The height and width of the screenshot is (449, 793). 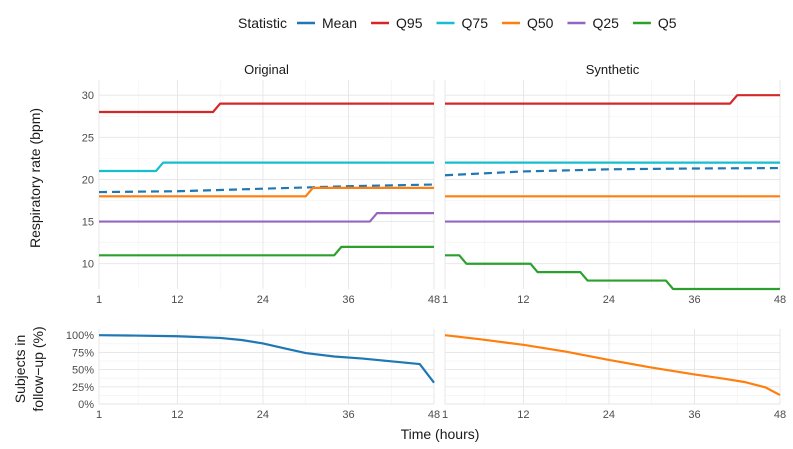 I want to click on strip-title-original: Original, so click(x=266, y=69).